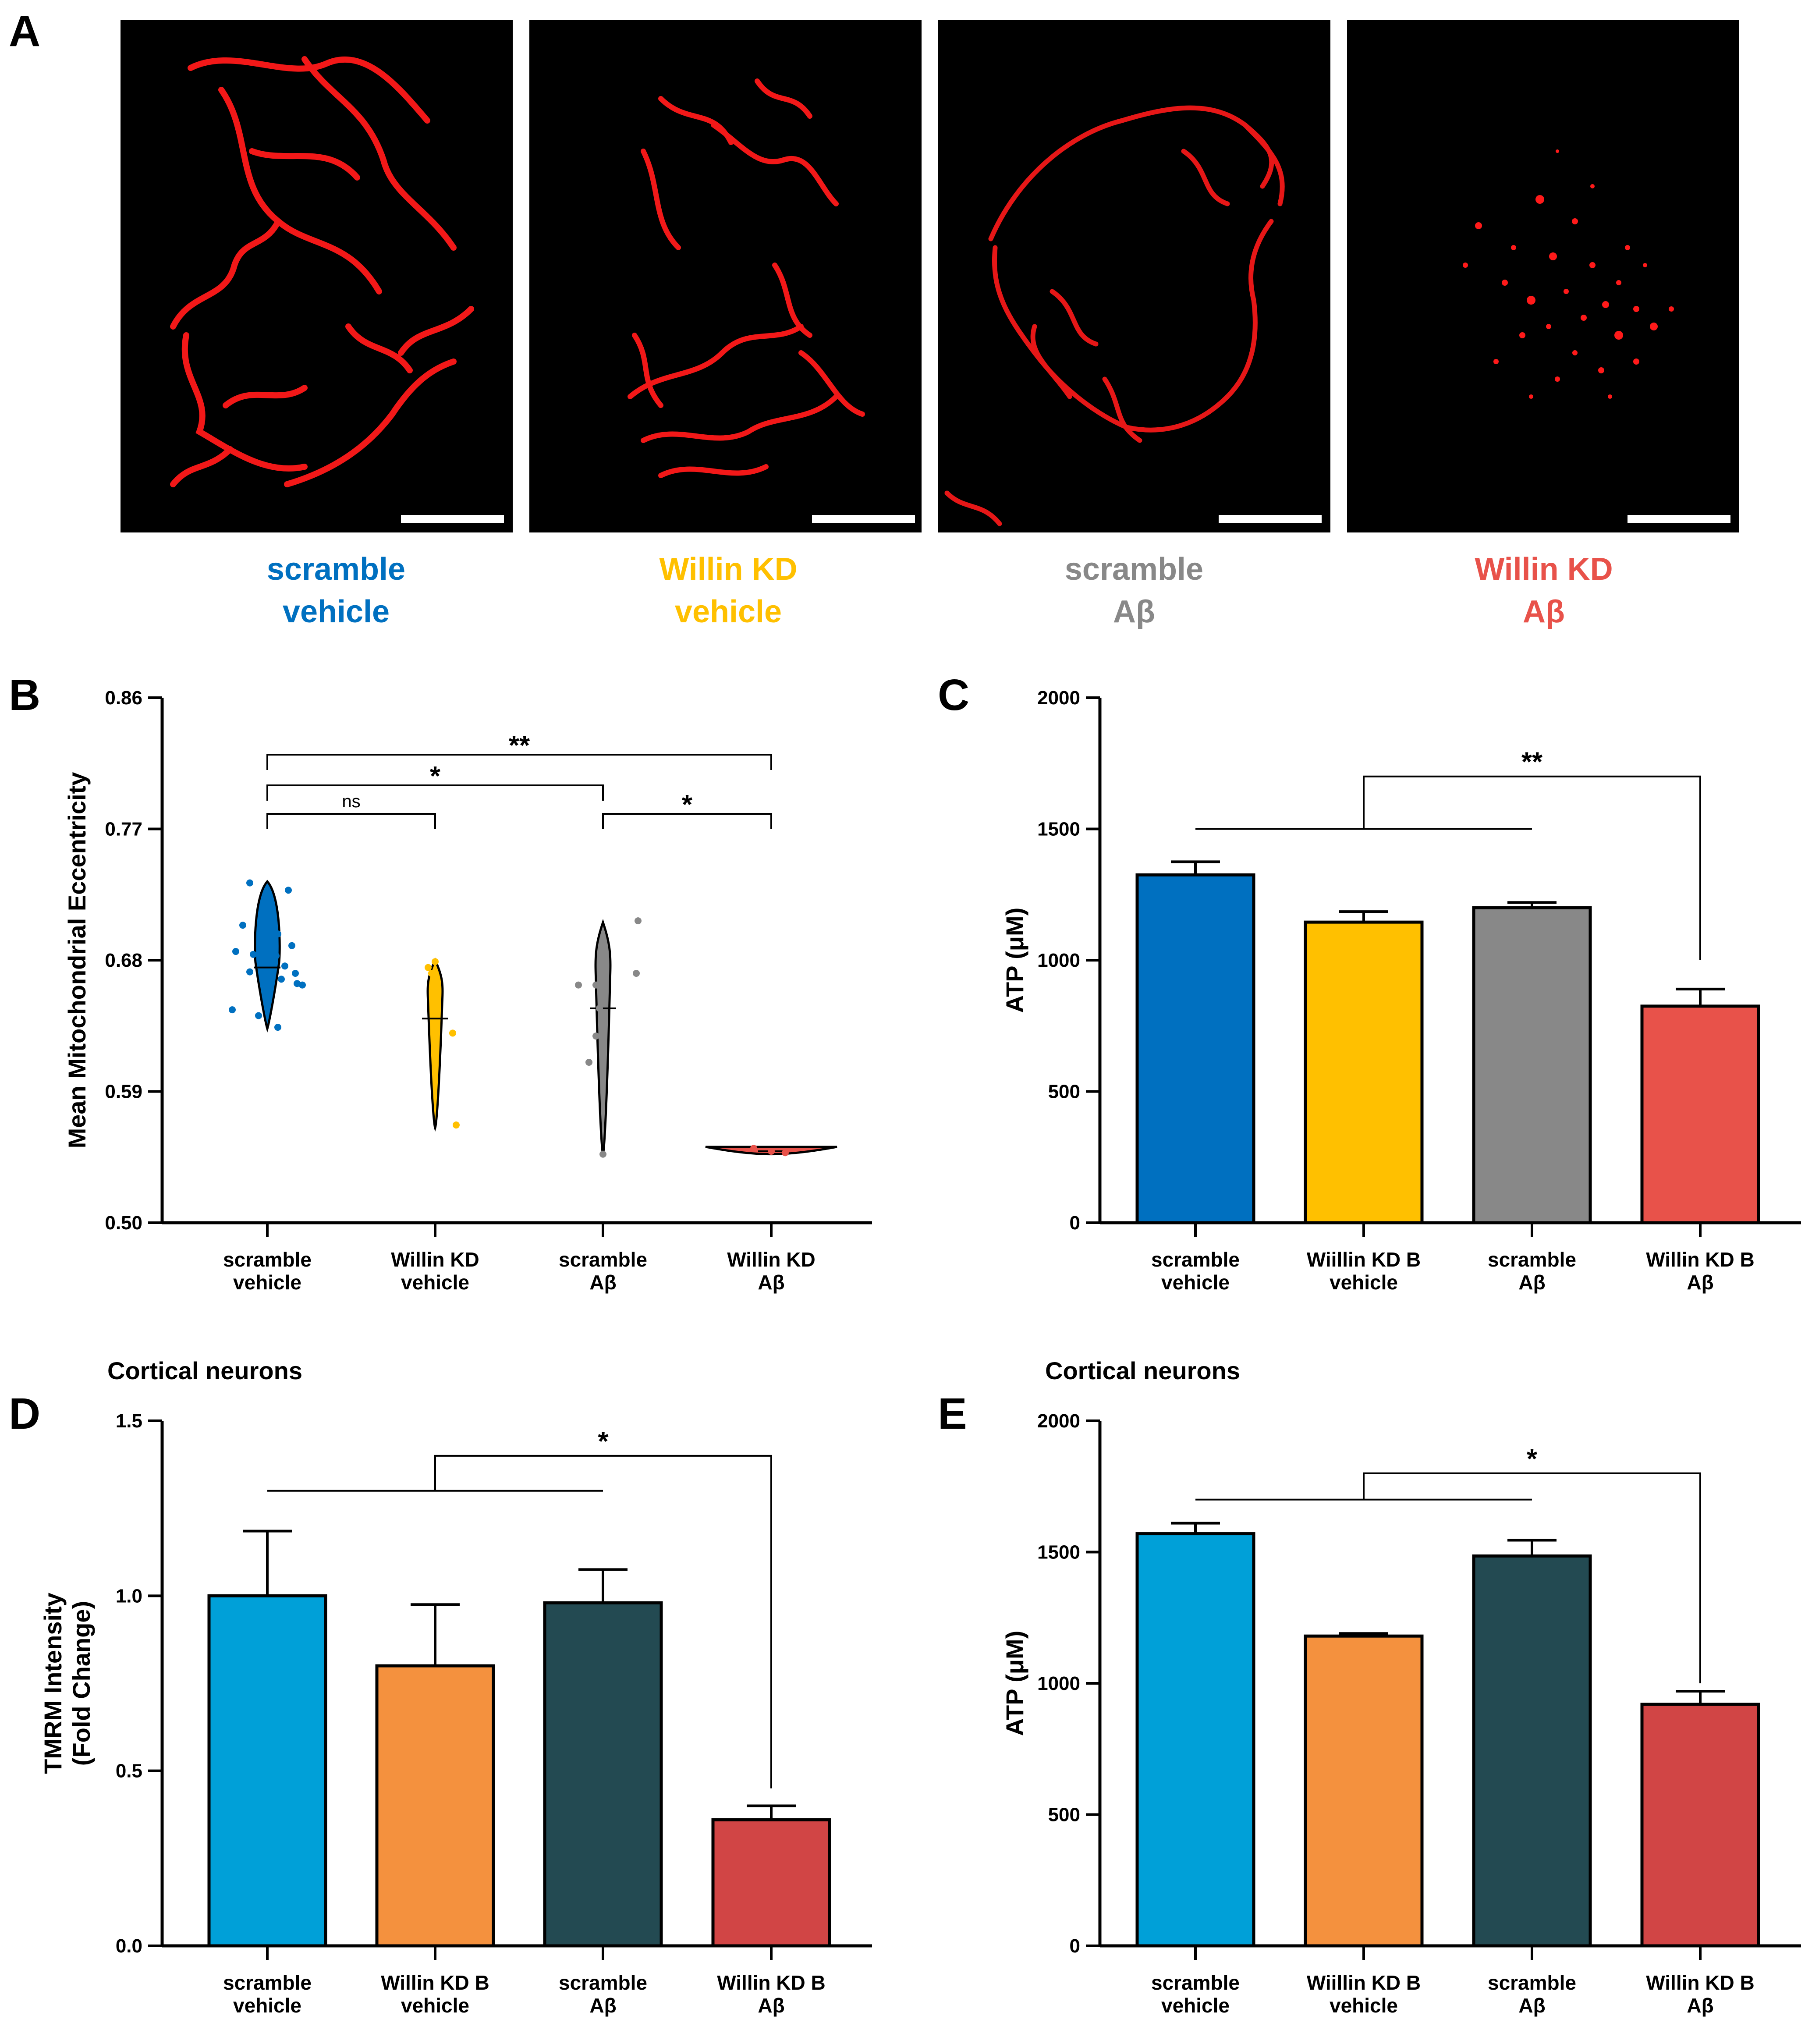 This screenshot has width=1819, height=2044. What do you see at coordinates (952, 1413) in the screenshot?
I see `panel-letter-e: E` at bounding box center [952, 1413].